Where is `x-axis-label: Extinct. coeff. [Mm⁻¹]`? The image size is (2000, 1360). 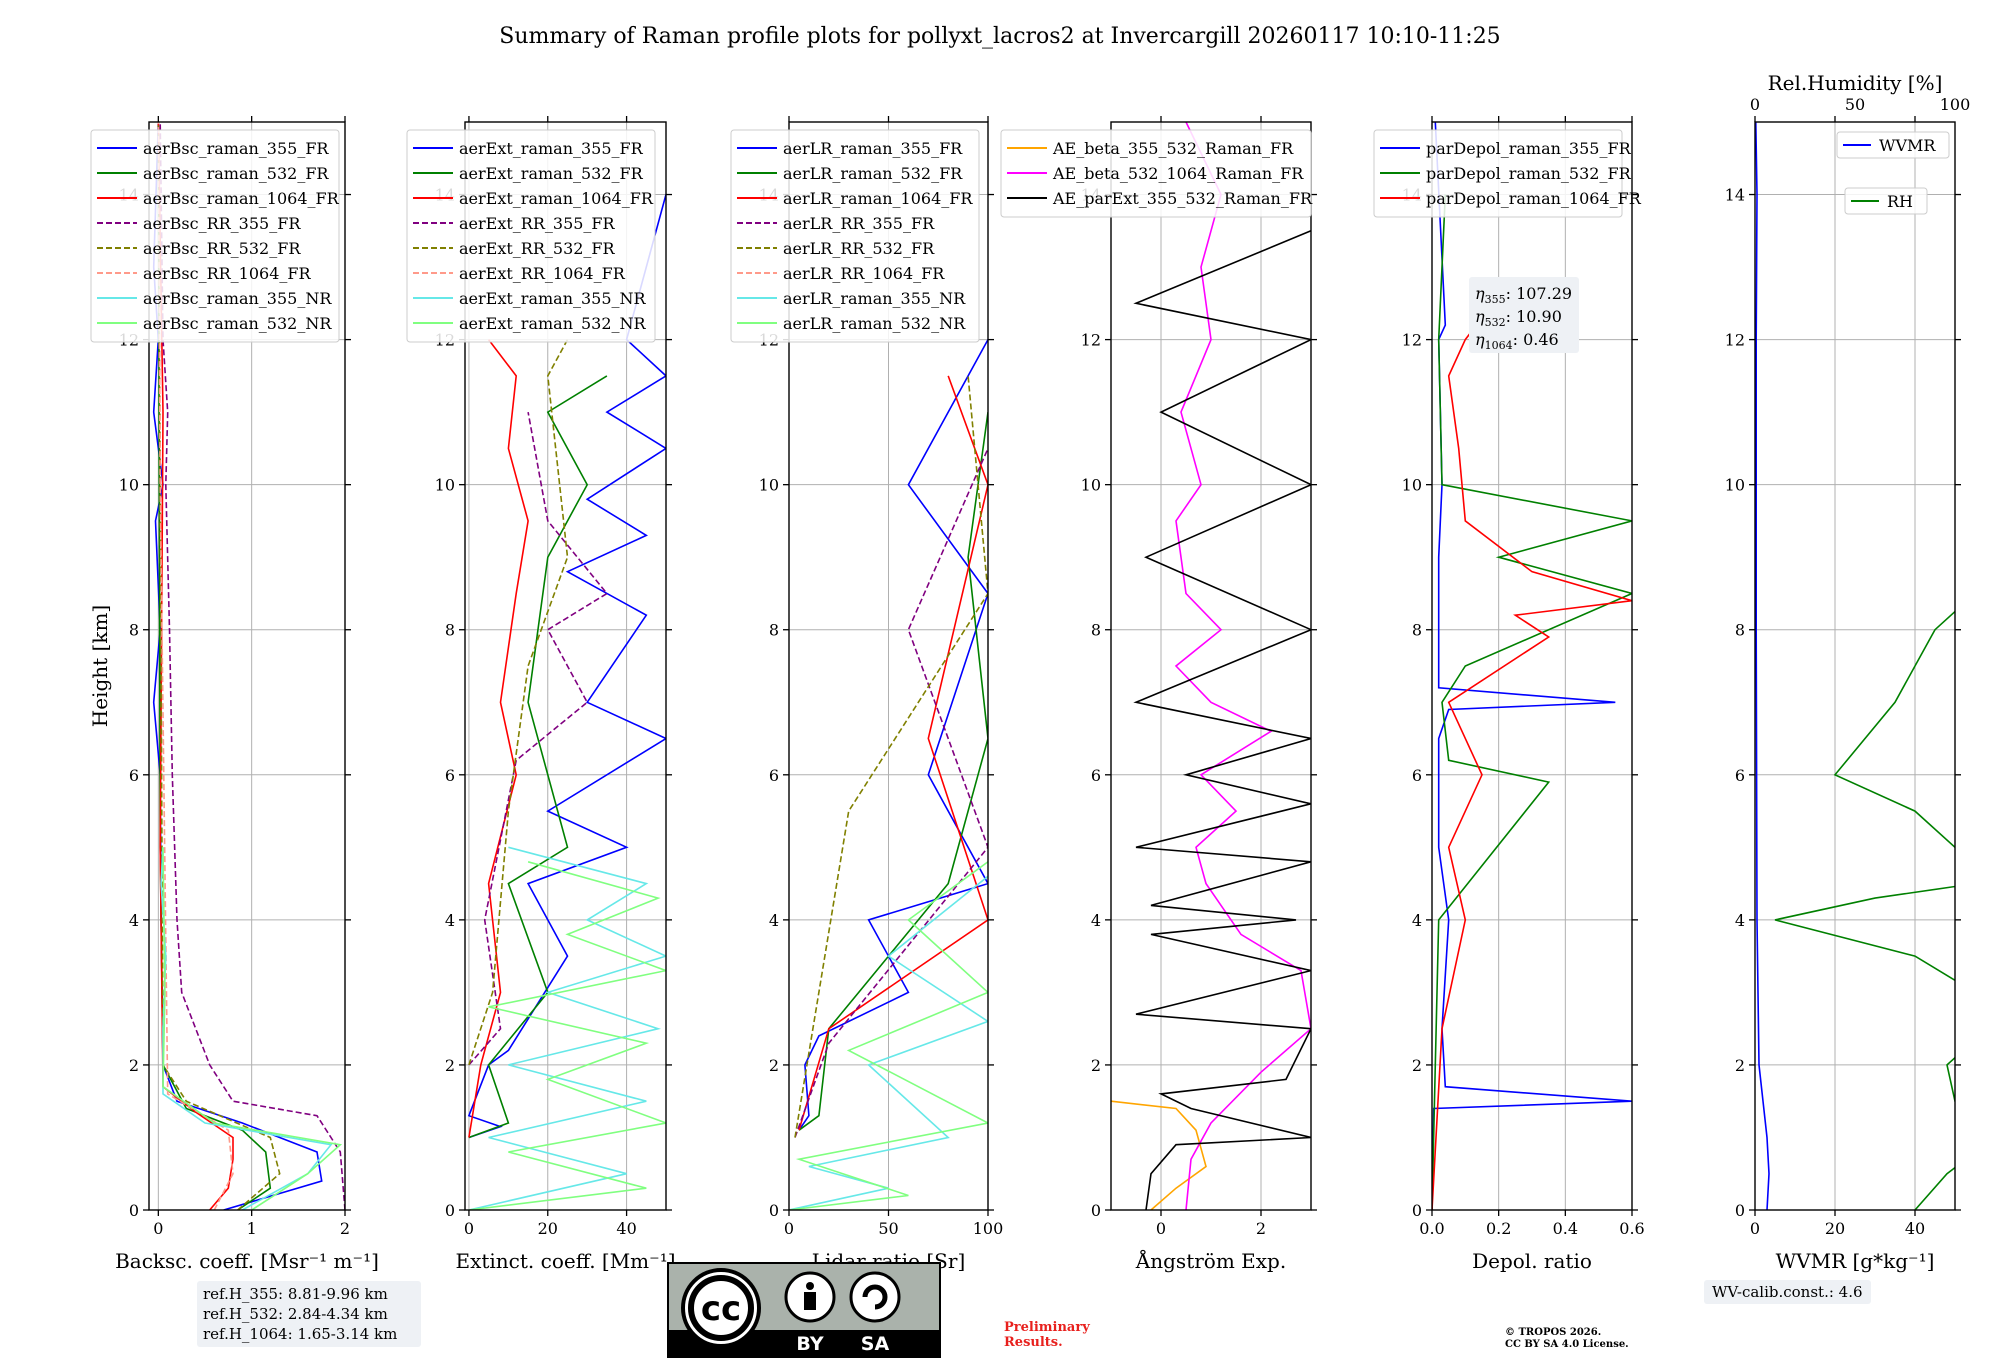 x-axis-label: Extinct. coeff. [Mm⁻¹] is located at coordinates (565, 1261).